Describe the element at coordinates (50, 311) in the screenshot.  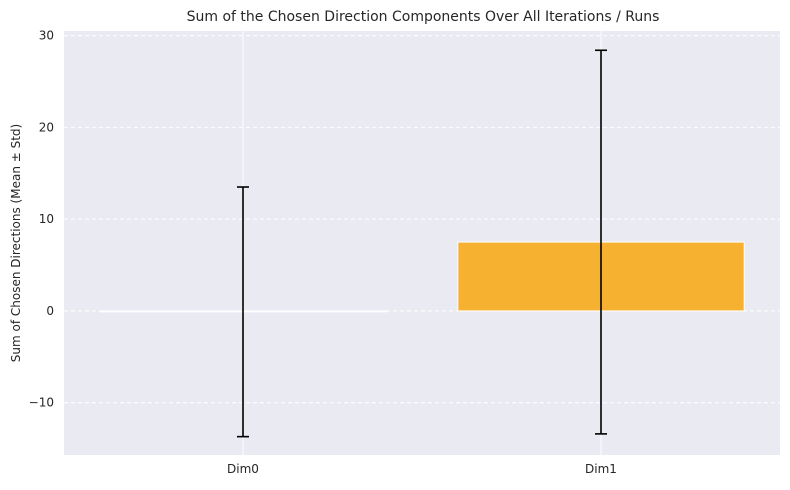
I see `y-tick-label: 0` at that location.